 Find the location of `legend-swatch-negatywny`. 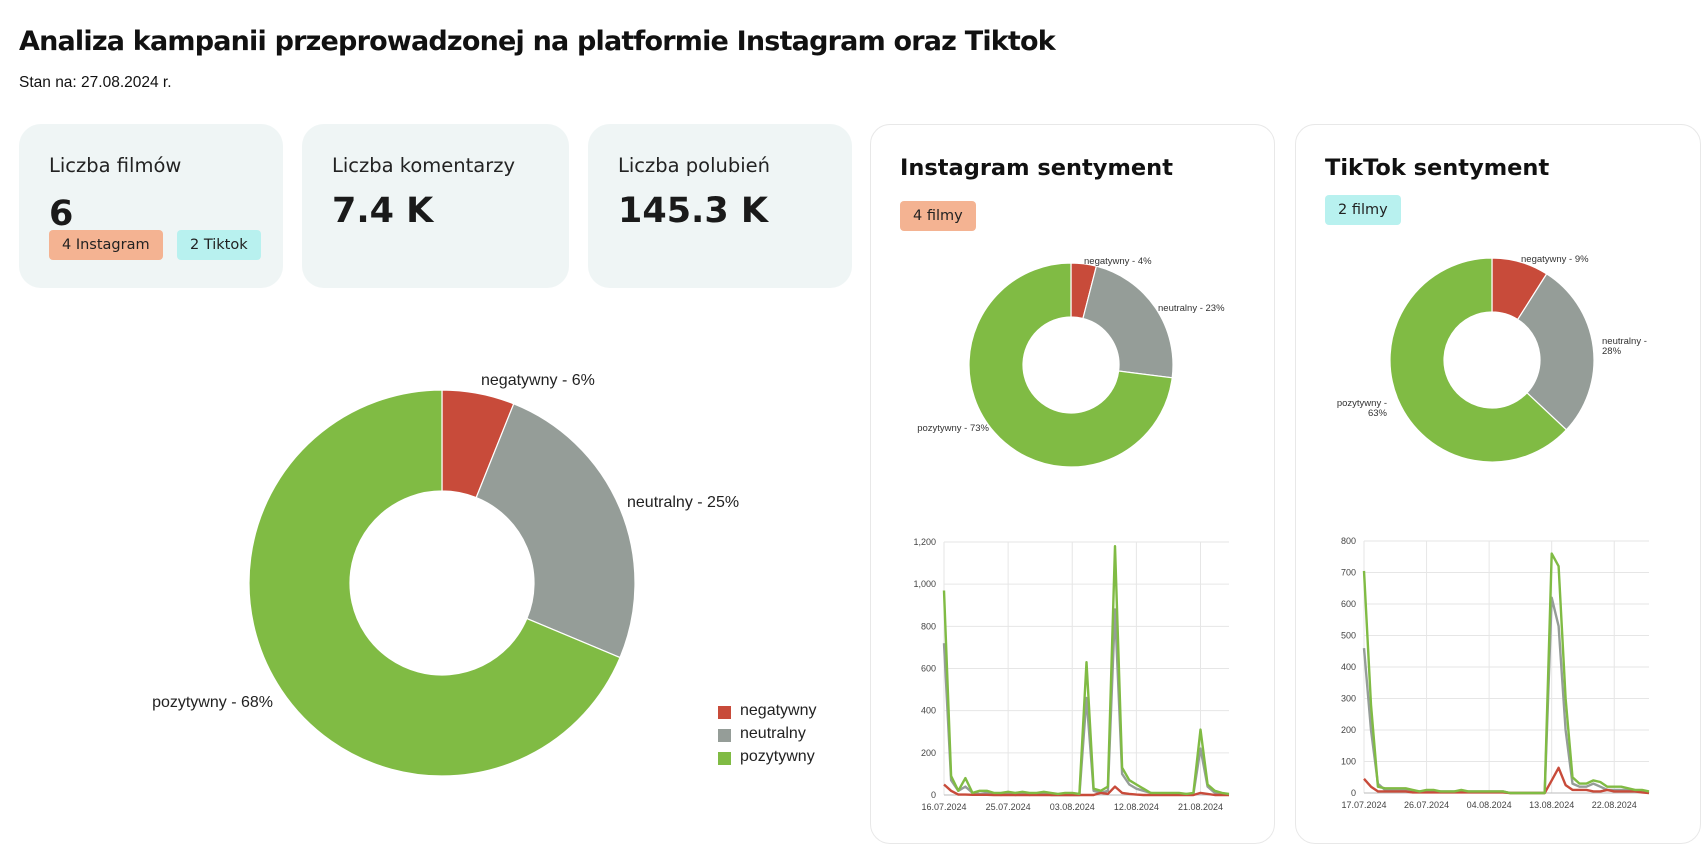

legend-swatch-negatywny is located at coordinates (724, 712).